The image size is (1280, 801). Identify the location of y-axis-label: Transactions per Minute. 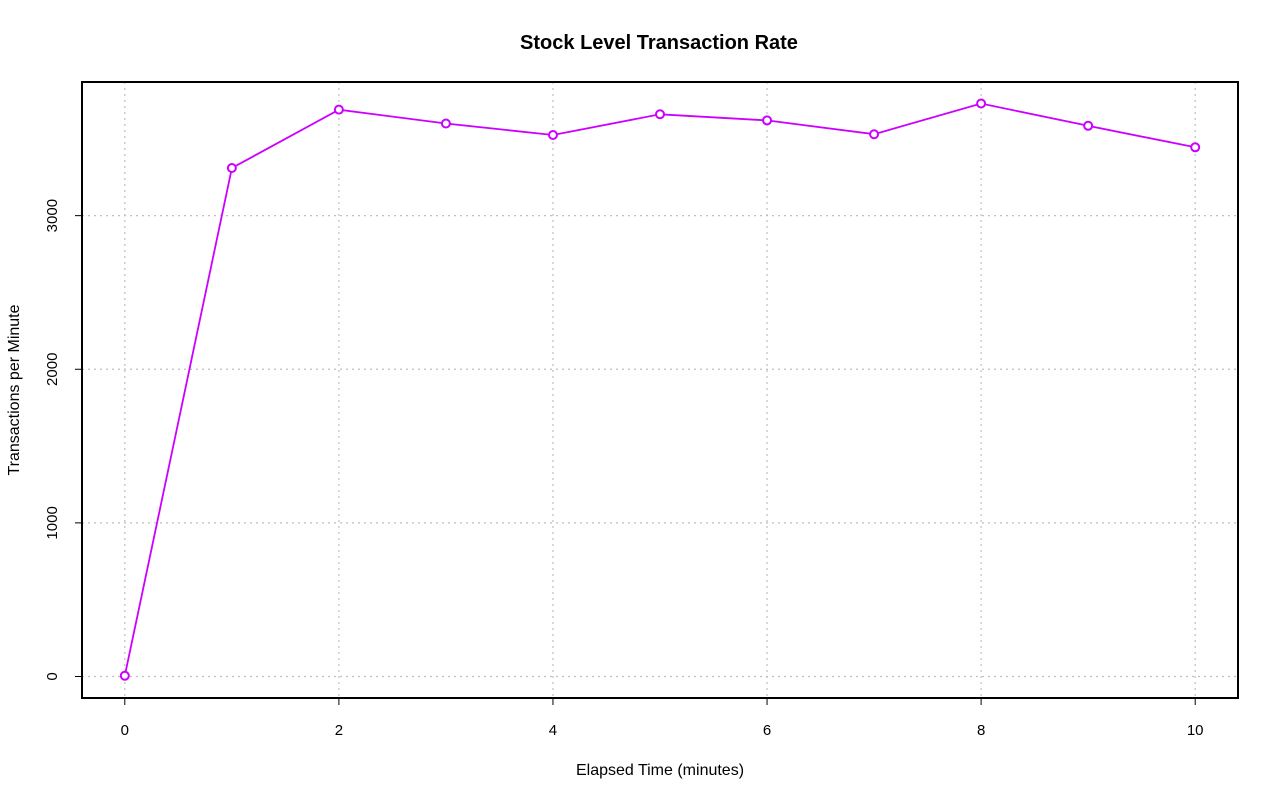
(14, 389).